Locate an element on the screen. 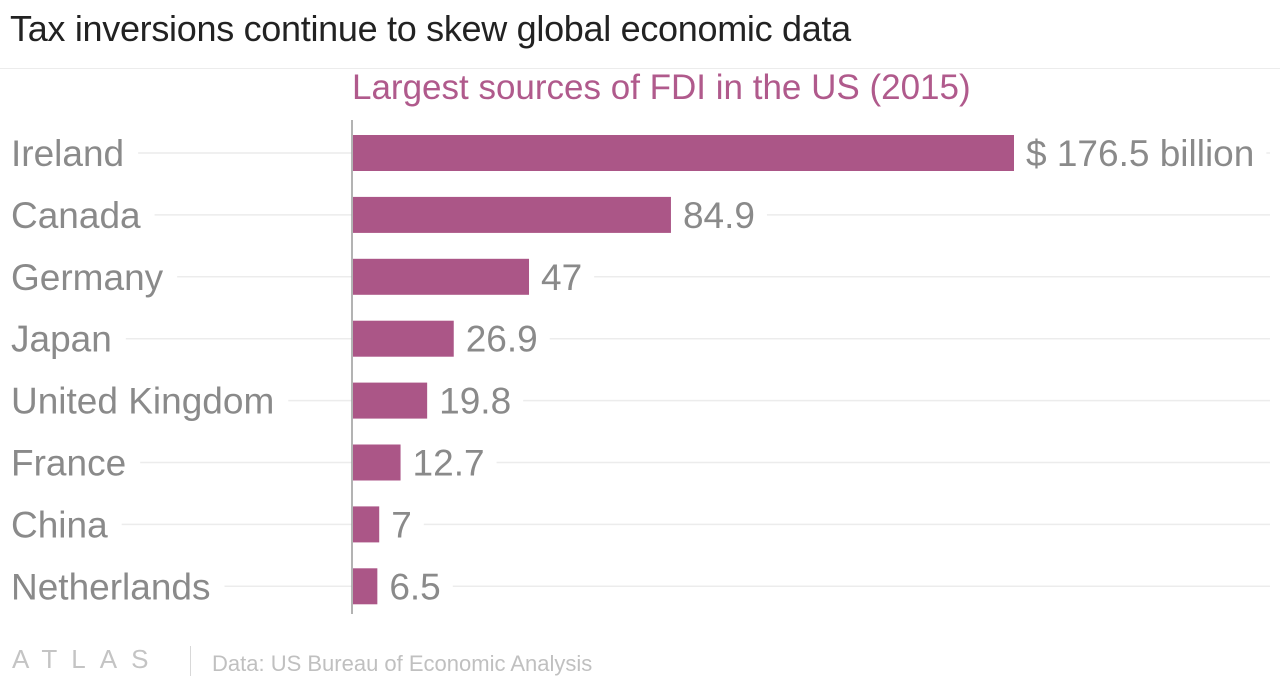 This screenshot has width=1280, height=682. bar-canada is located at coordinates (512, 214).